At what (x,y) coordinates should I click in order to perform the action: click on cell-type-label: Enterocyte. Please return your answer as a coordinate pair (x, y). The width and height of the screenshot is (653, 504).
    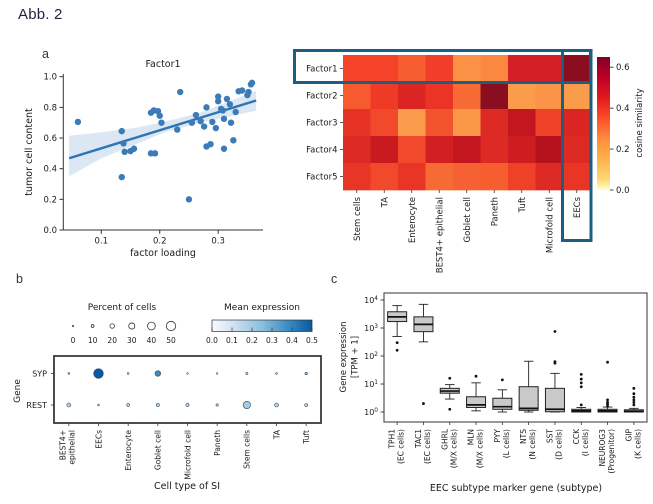
    Looking at the image, I should click on (128, 450).